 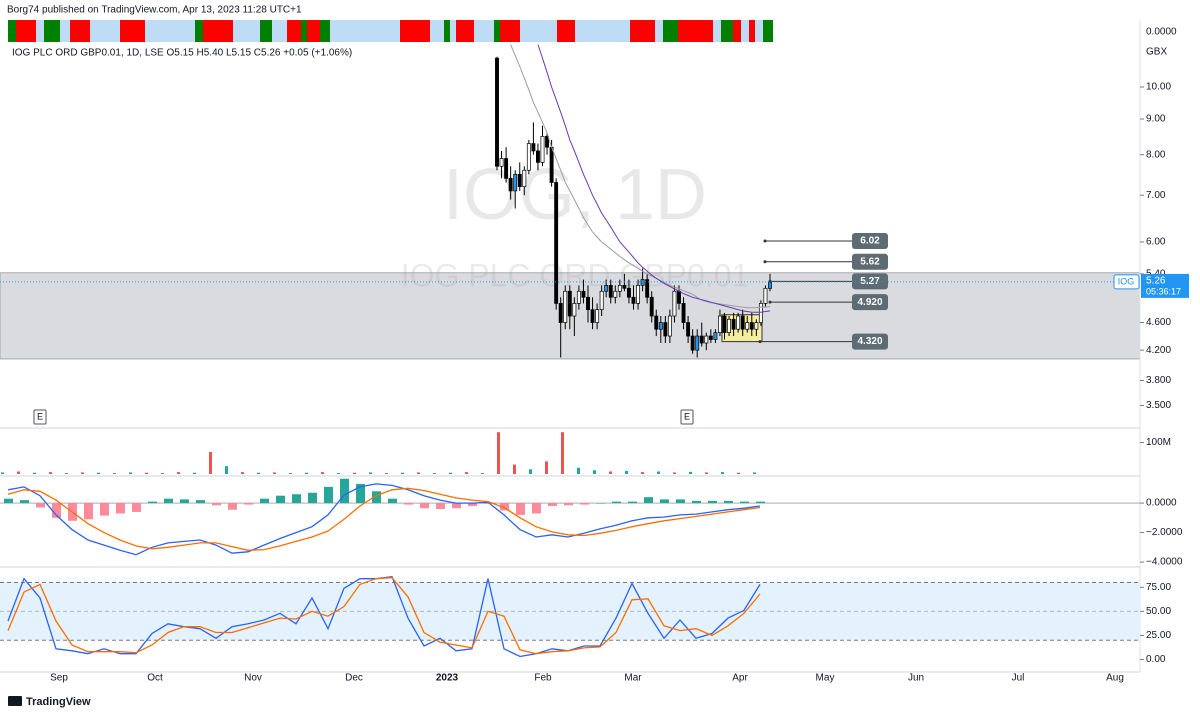 What do you see at coordinates (1164, 532) in the screenshot?
I see `y-tick-label: −2.0000` at bounding box center [1164, 532].